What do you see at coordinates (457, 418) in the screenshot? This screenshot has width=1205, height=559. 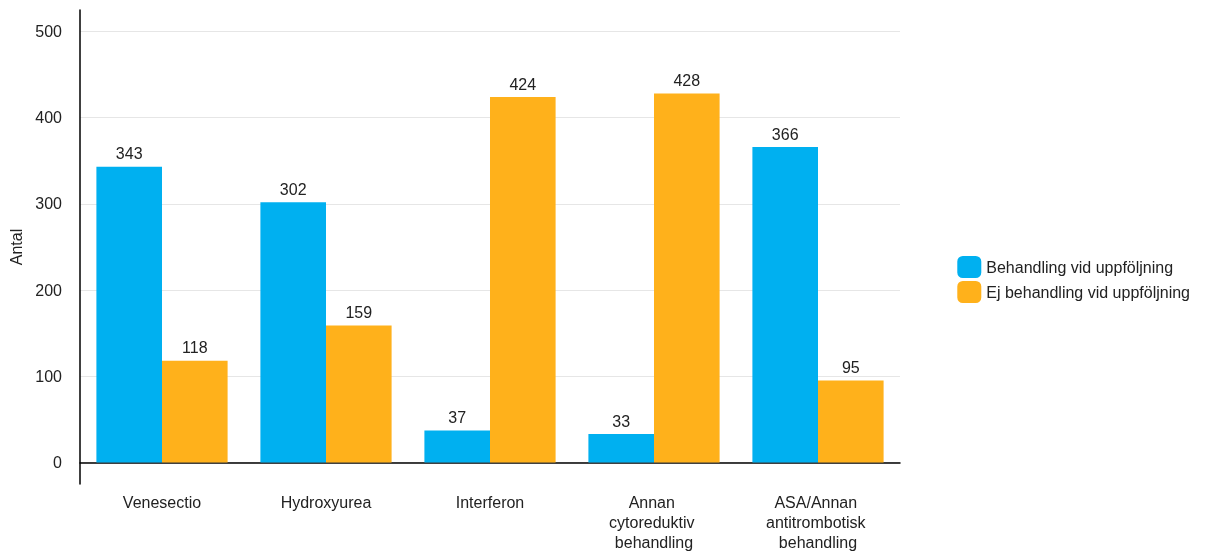 I see `data-label: 37` at bounding box center [457, 418].